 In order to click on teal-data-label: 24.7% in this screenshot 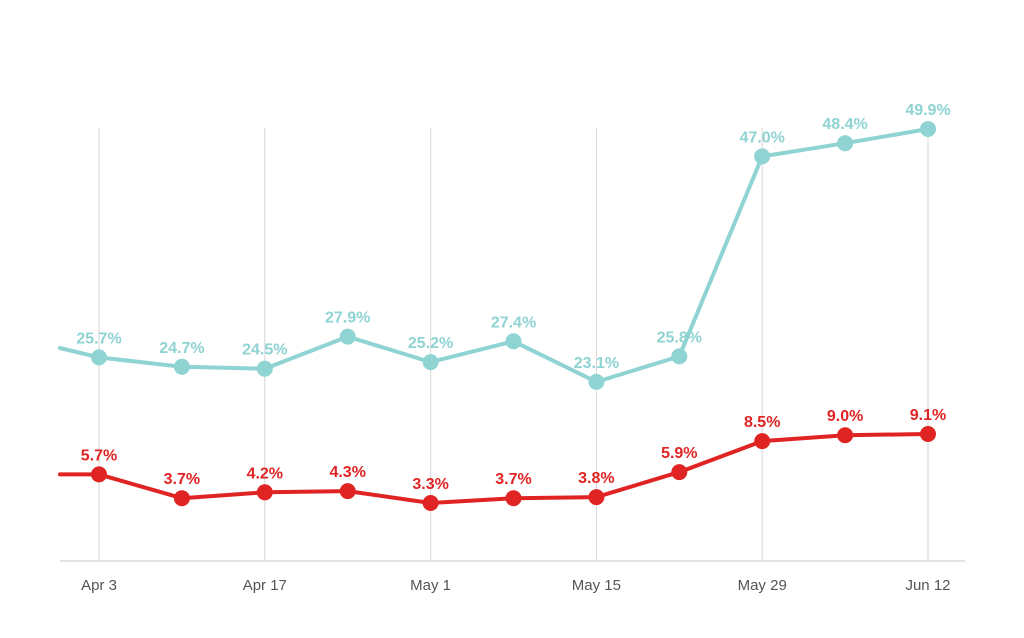, I will do `click(181, 348)`.